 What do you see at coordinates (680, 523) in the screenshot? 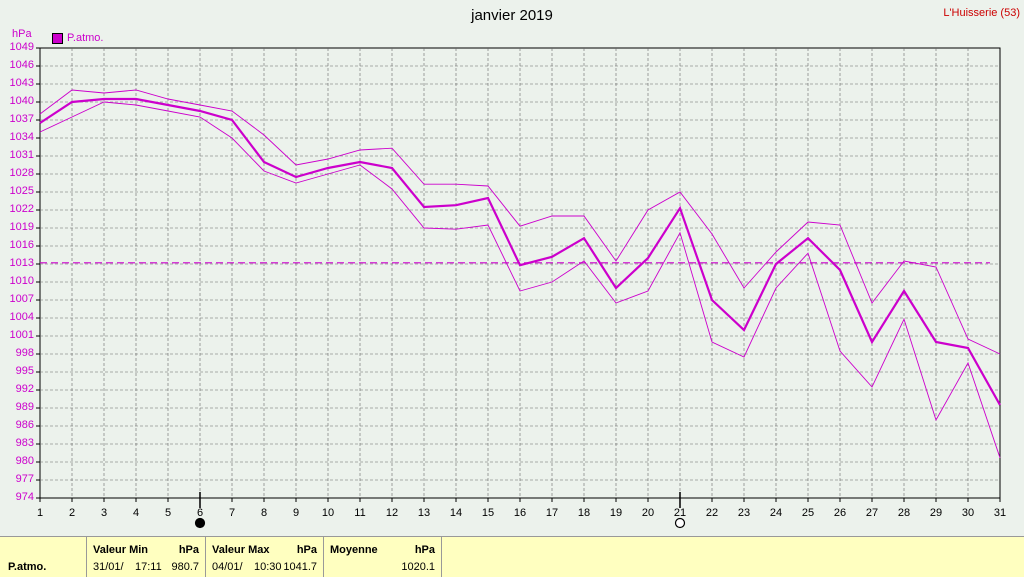
I see `moon-marker-open-circle` at bounding box center [680, 523].